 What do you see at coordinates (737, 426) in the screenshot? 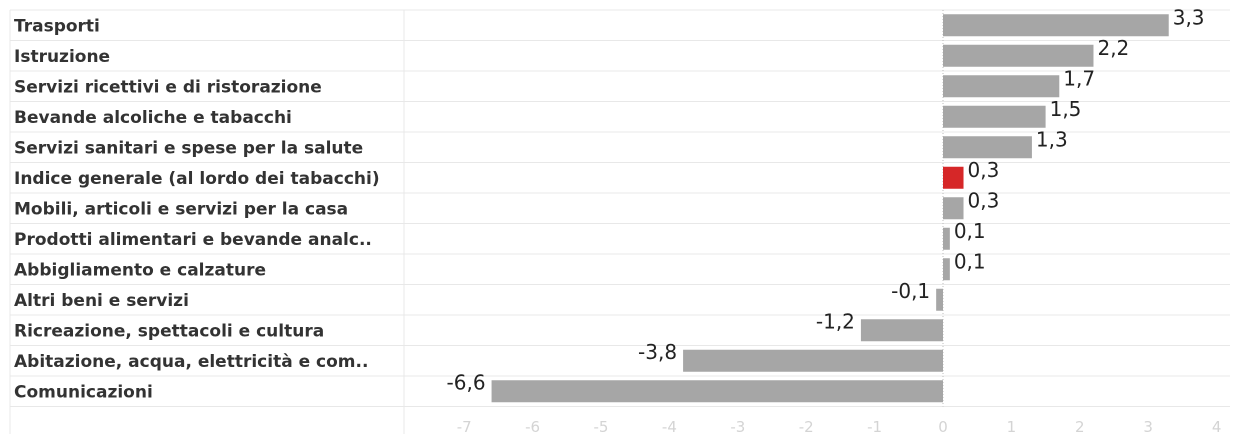
I see `x-tick-label: -3` at bounding box center [737, 426].